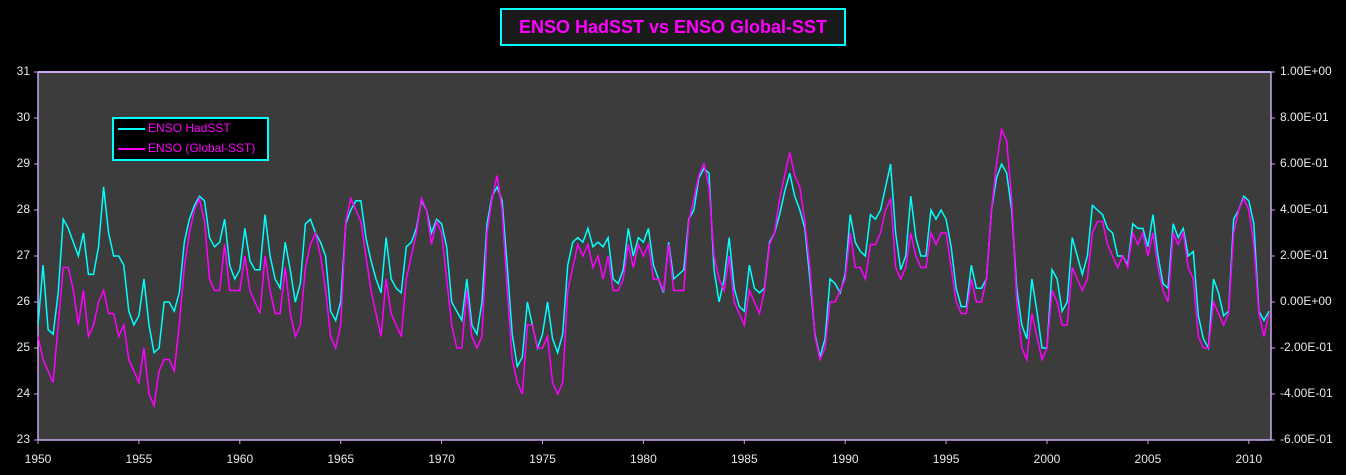 The height and width of the screenshot is (475, 1346). What do you see at coordinates (1306, 439) in the screenshot?
I see `y2-tick-label: -6.00E-01` at bounding box center [1306, 439].